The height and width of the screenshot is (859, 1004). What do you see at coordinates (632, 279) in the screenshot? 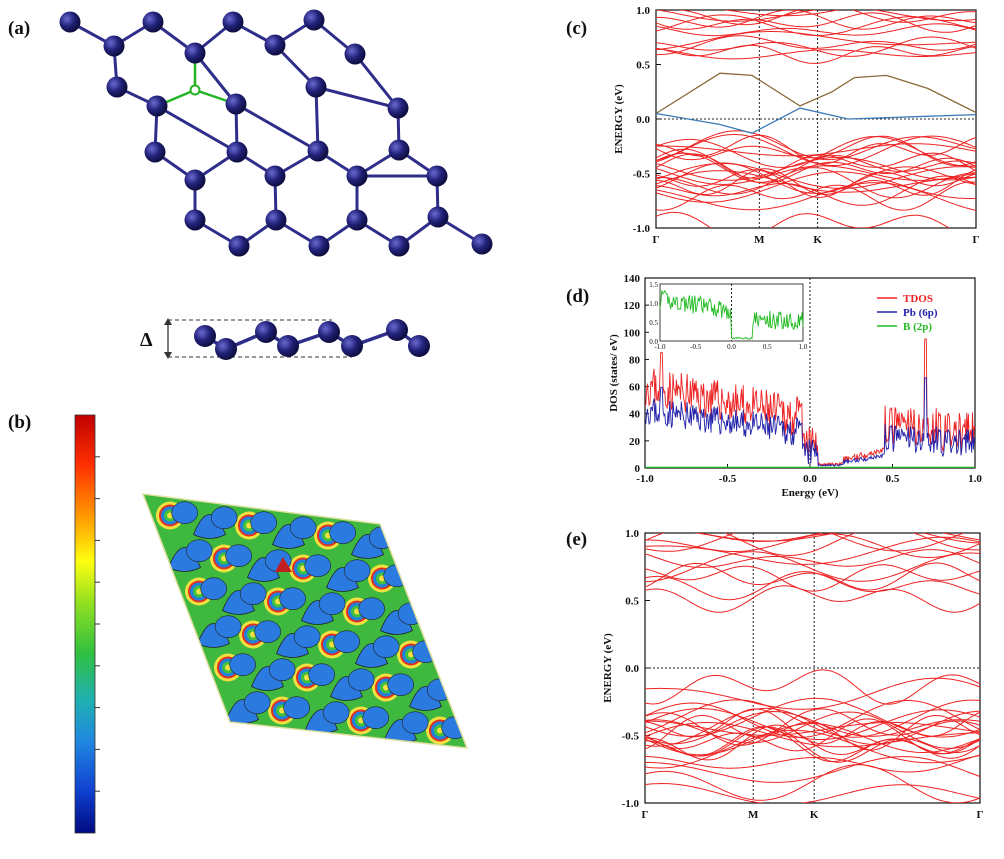
I see `y-tick-label: 140` at bounding box center [632, 279].